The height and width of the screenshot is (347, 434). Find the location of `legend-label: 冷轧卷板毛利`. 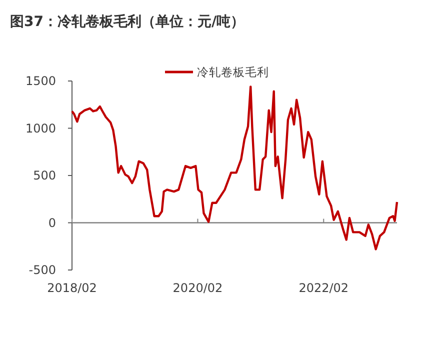

legend-label: 冷轧卷板毛利 is located at coordinates (233, 72).